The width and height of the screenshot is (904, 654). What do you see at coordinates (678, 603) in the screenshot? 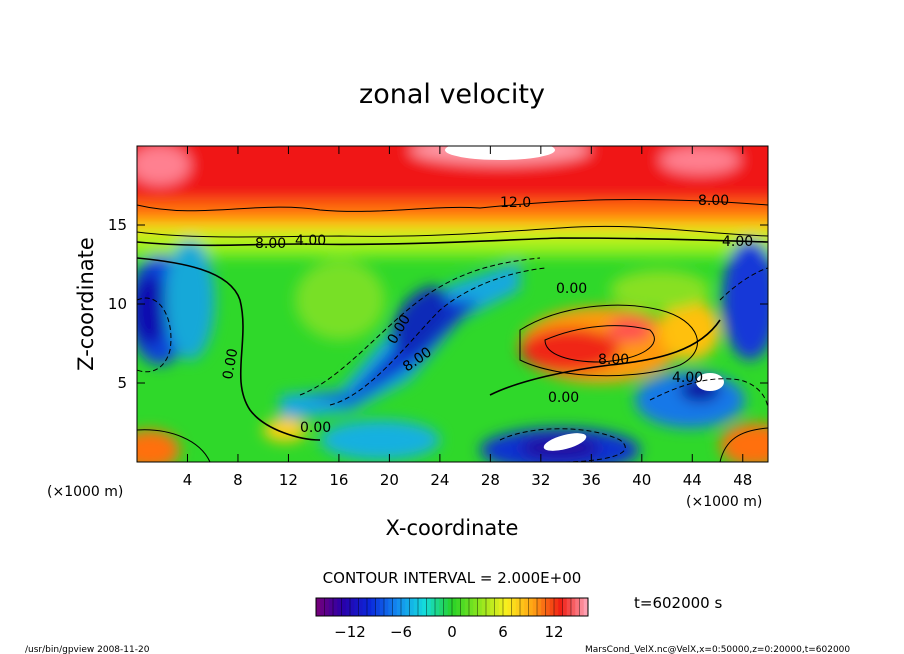
I see `time-label: t=602000 s` at bounding box center [678, 603].